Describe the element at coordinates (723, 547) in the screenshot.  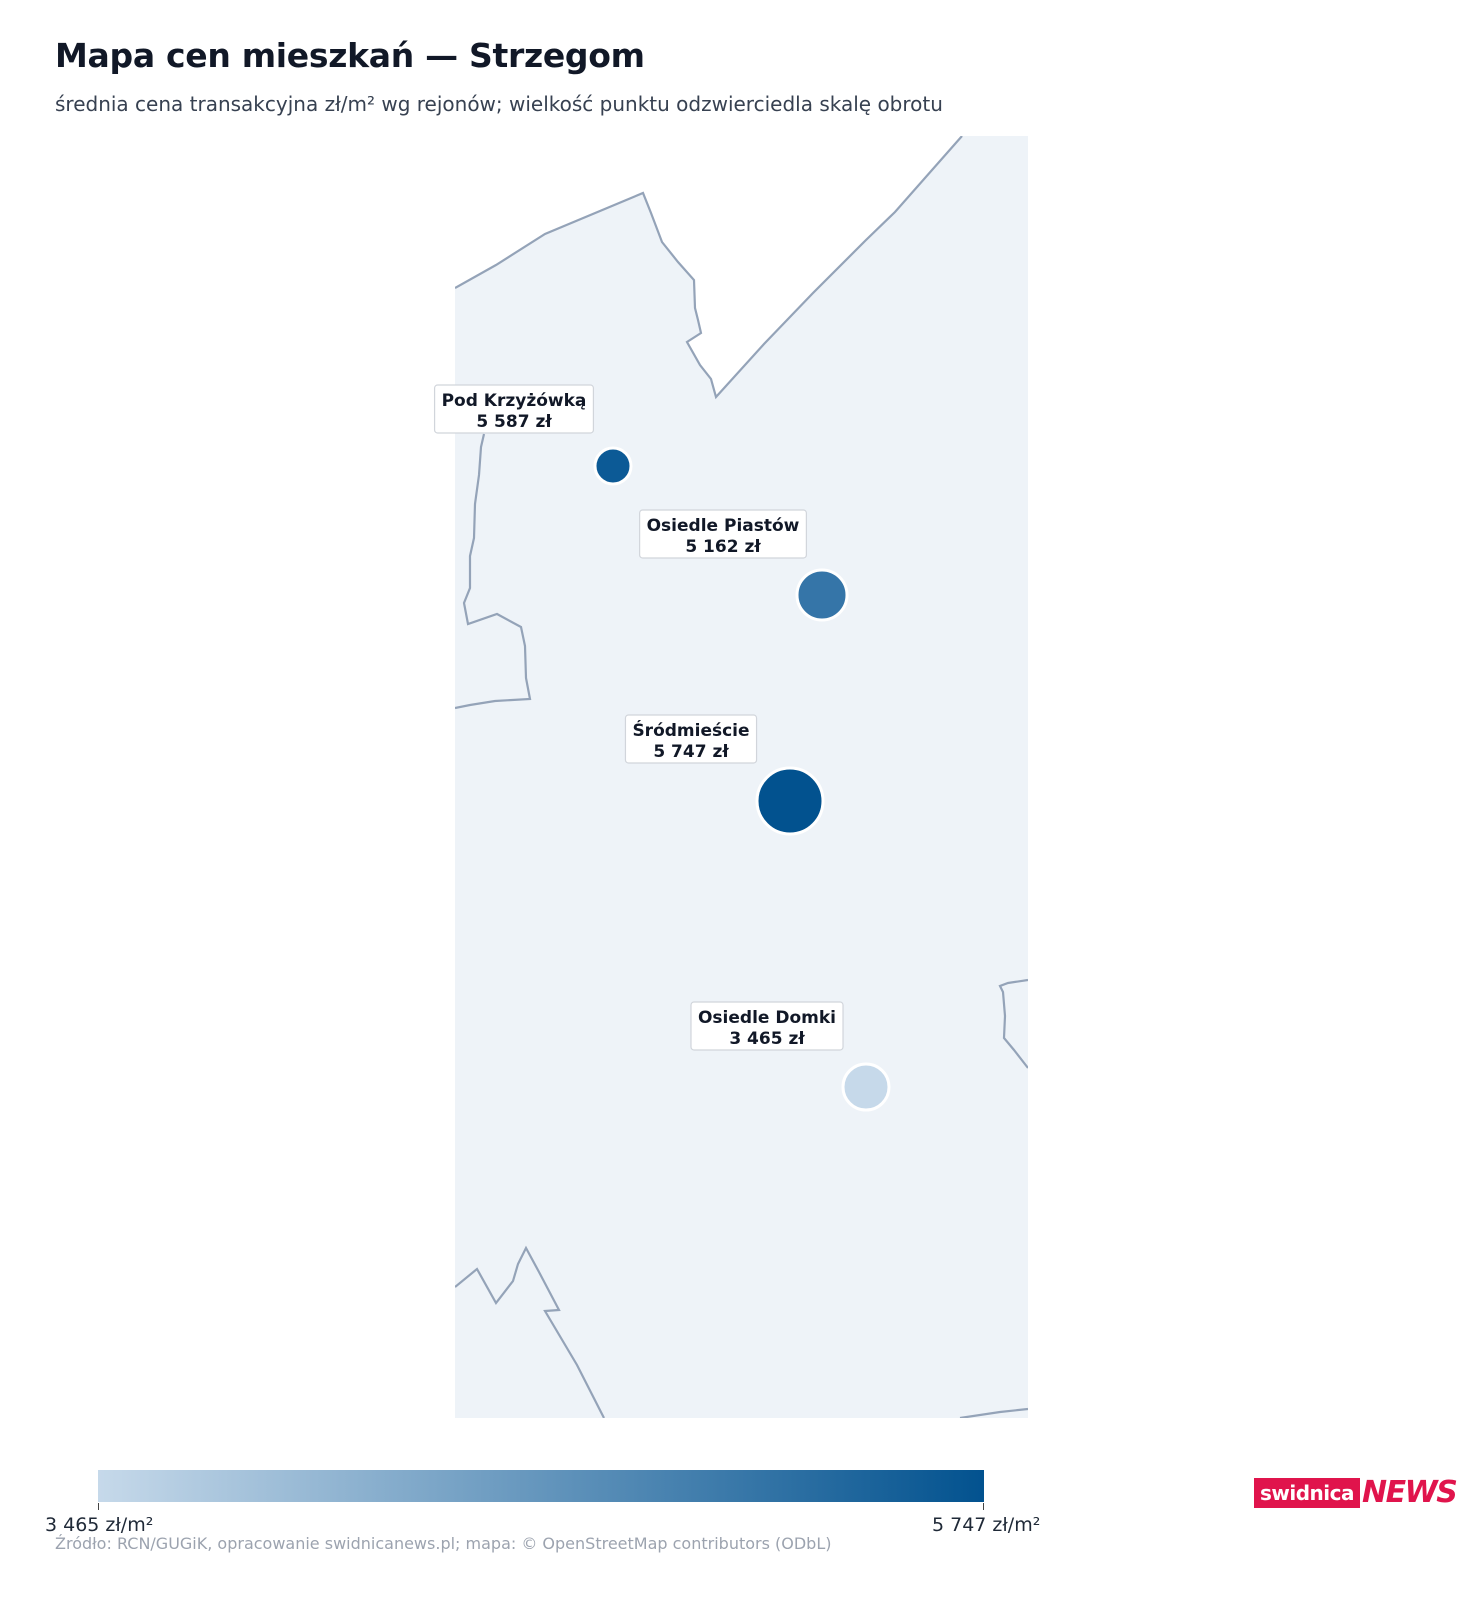
I see `district-price: 5 162 zł` at that location.